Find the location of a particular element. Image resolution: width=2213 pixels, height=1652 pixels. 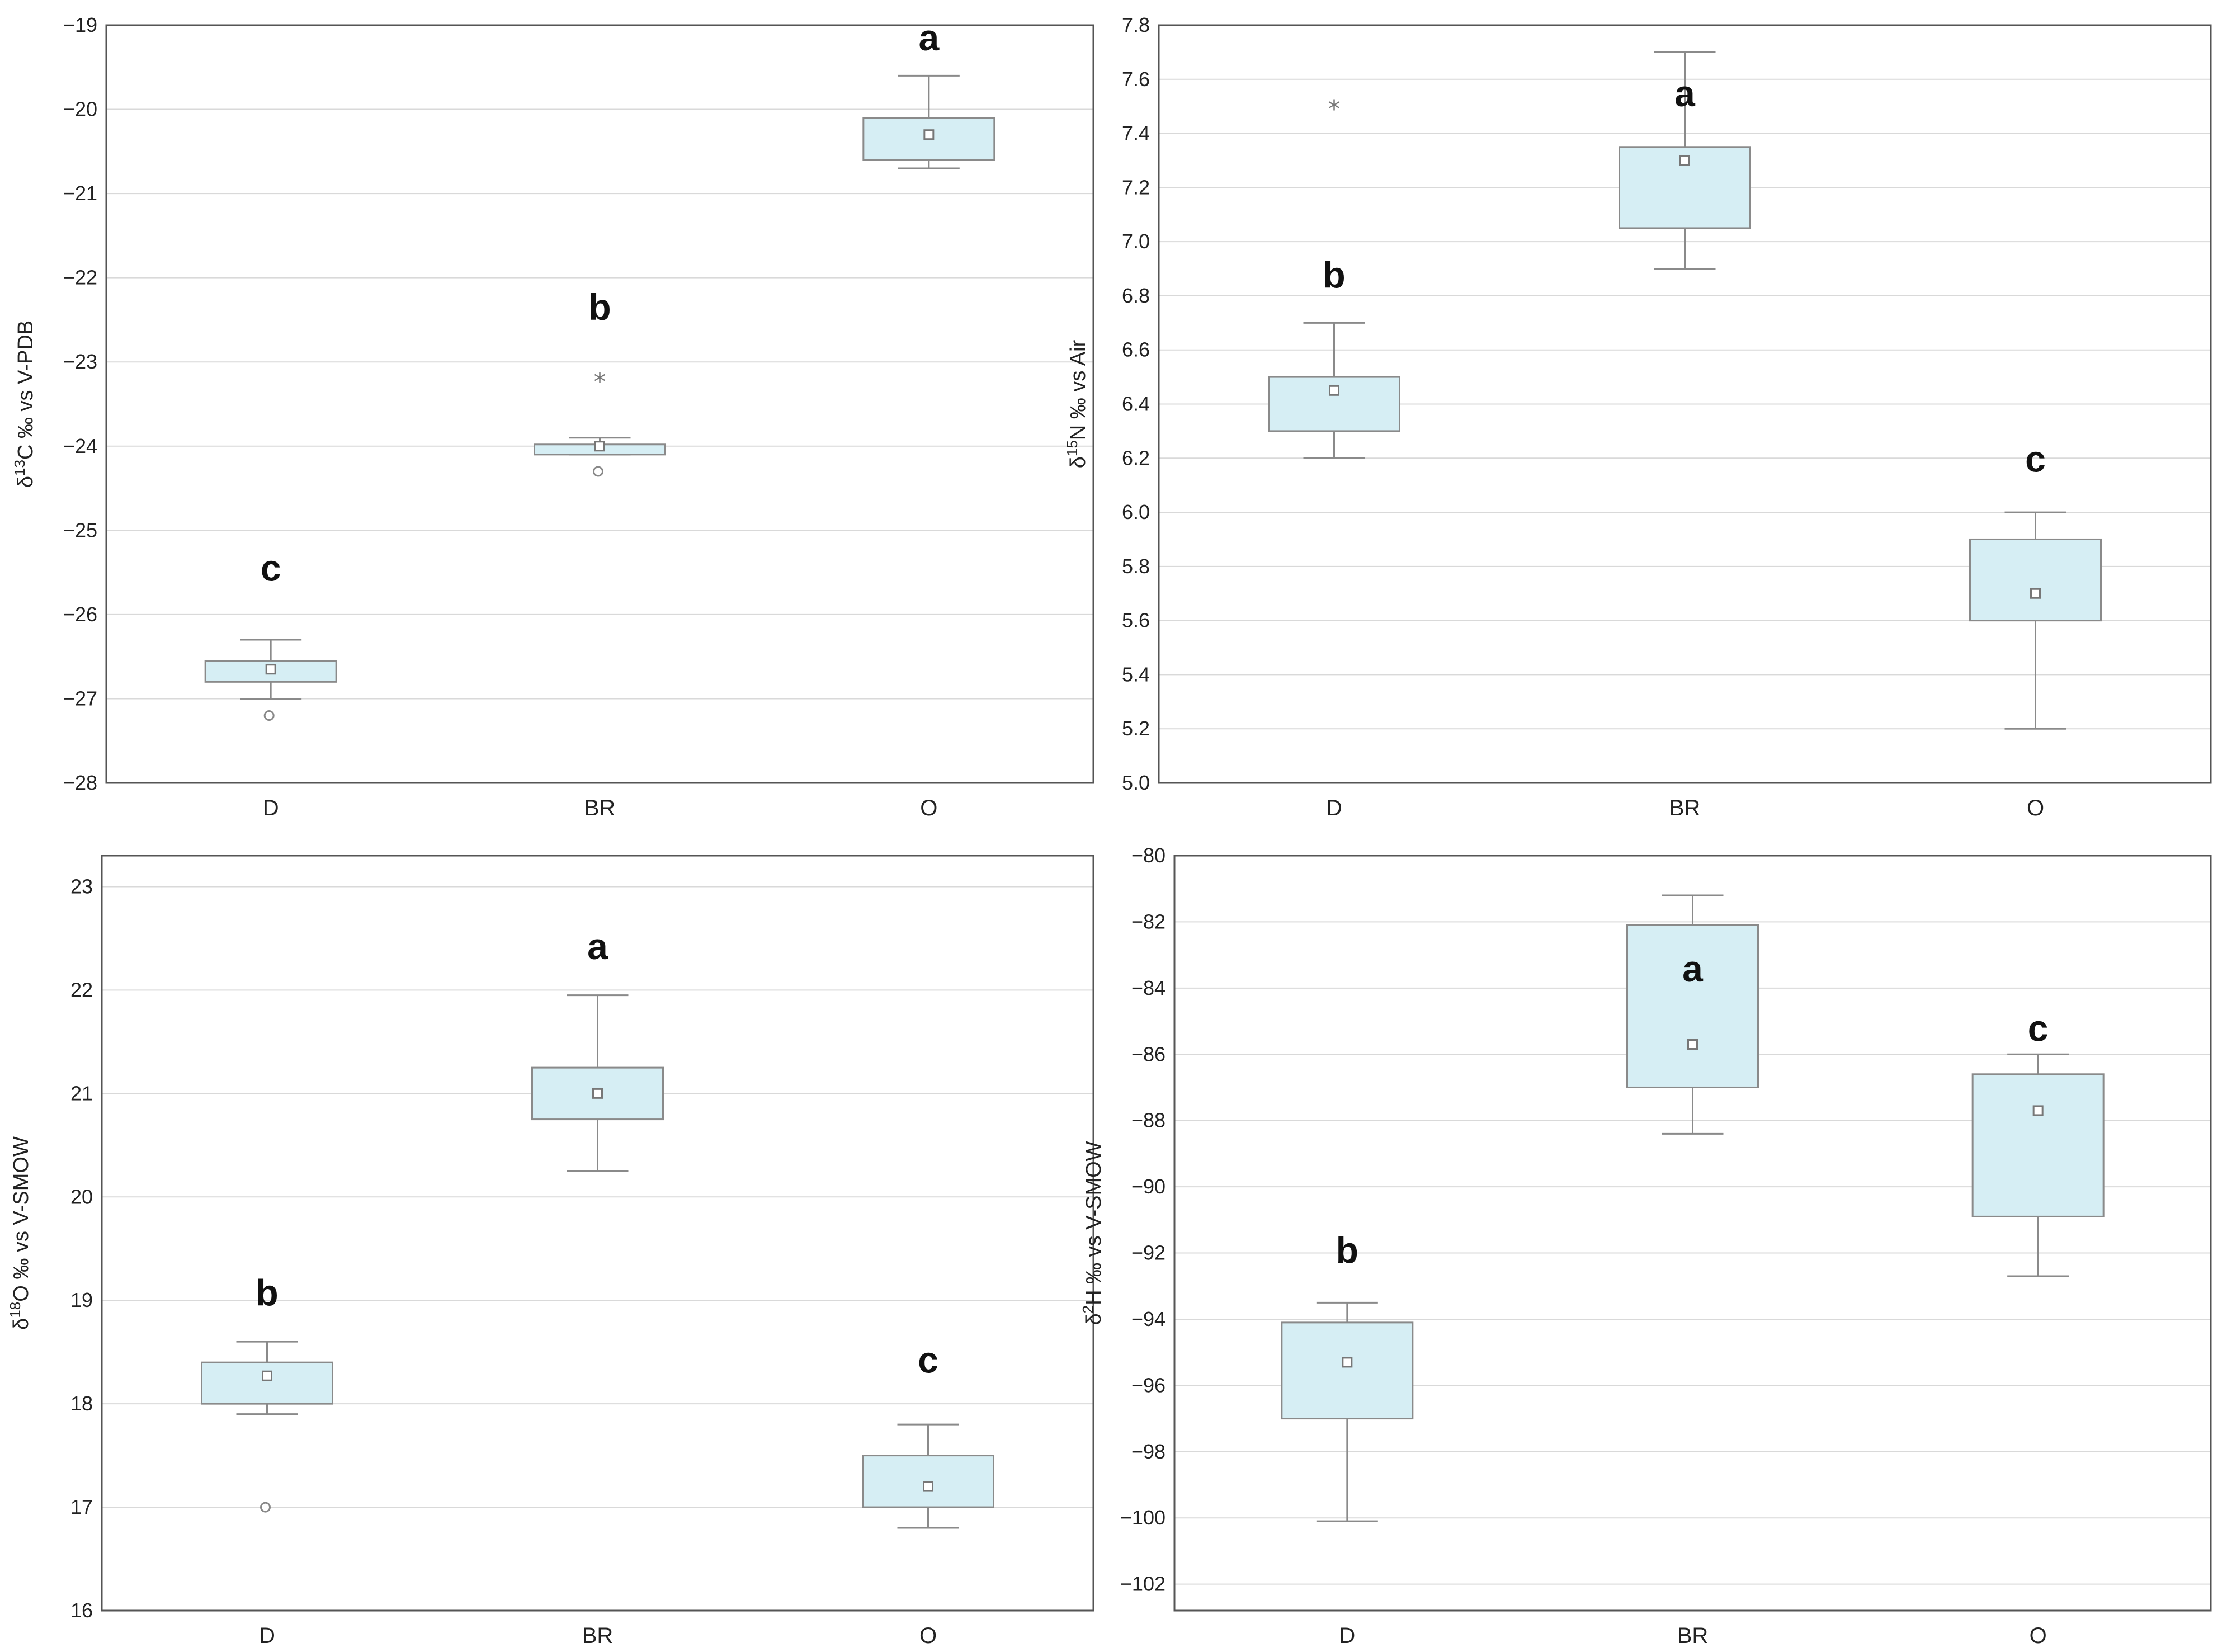

box-D: *b is located at coordinates (1334, 277).